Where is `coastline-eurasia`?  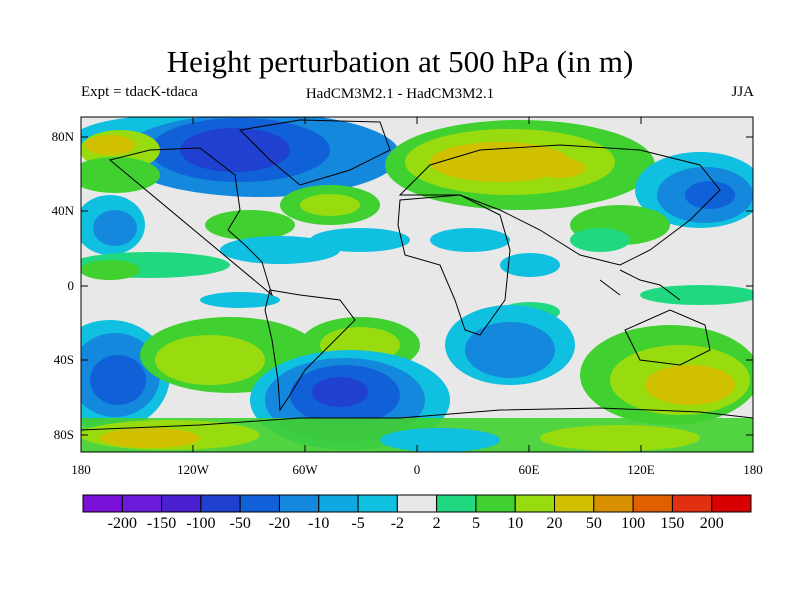
coastline-eurasia is located at coordinates (559, 205).